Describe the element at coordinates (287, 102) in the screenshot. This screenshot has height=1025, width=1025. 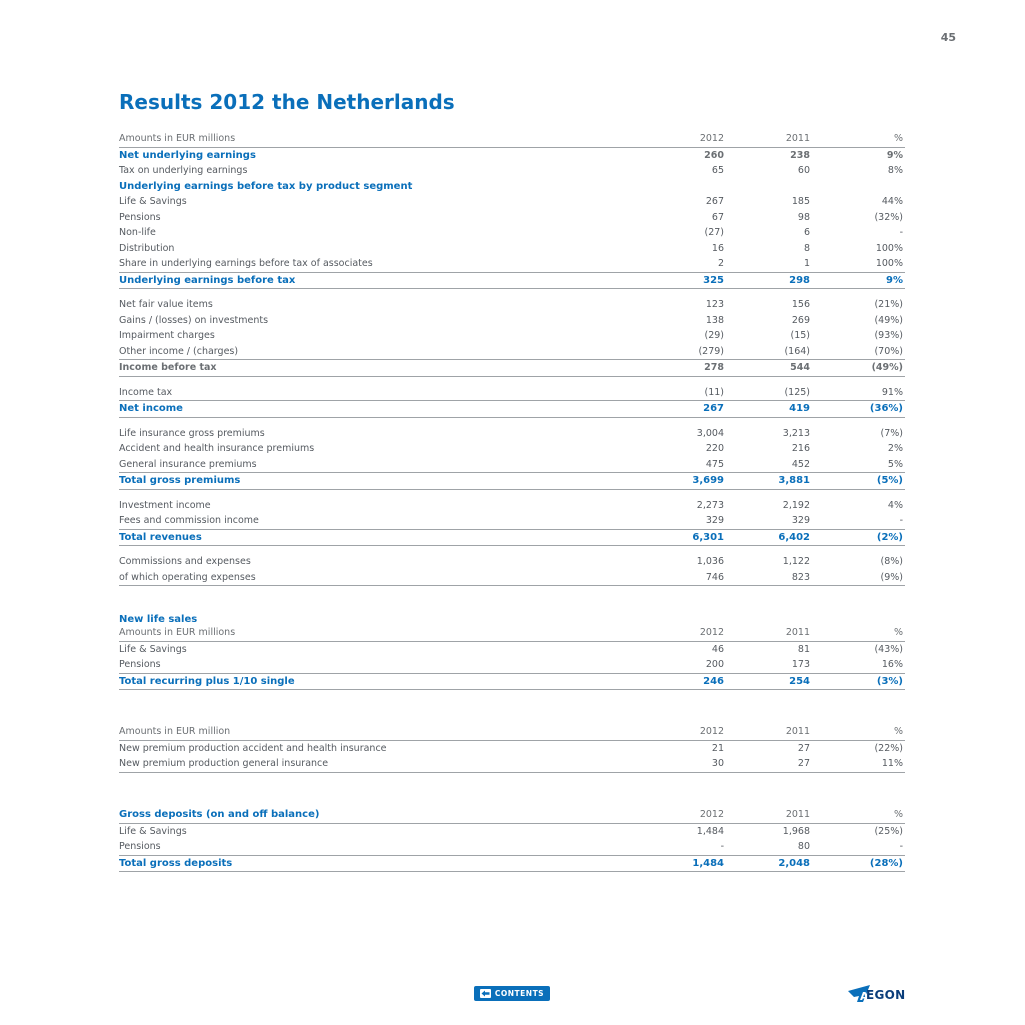
I see `page-title: Results 2012 the Netherlands` at that location.